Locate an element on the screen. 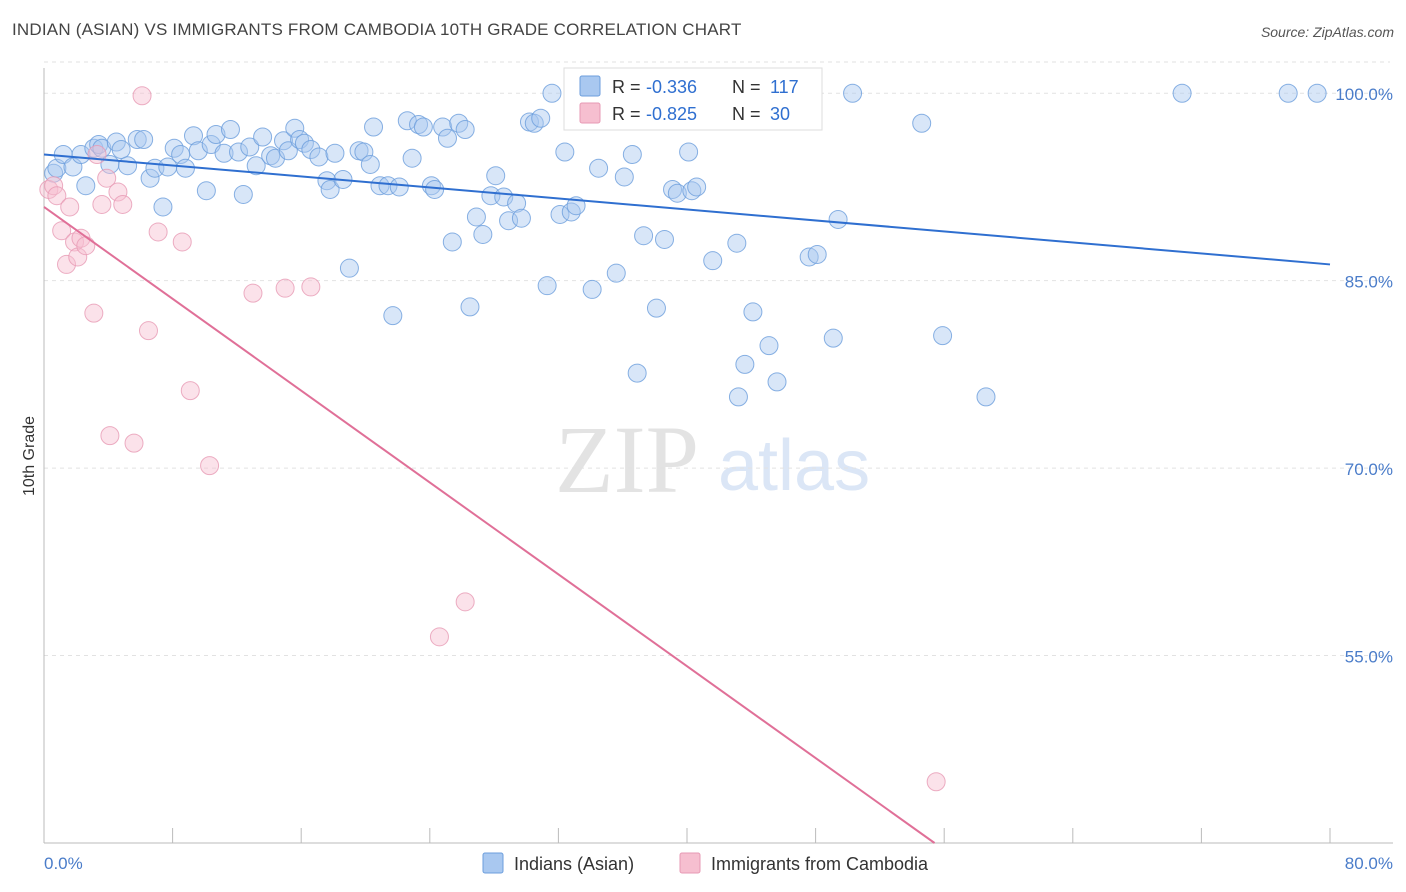 Image resolution: width=1406 pixels, height=892 pixels. legend-n-label-1: N = is located at coordinates (746, 87).